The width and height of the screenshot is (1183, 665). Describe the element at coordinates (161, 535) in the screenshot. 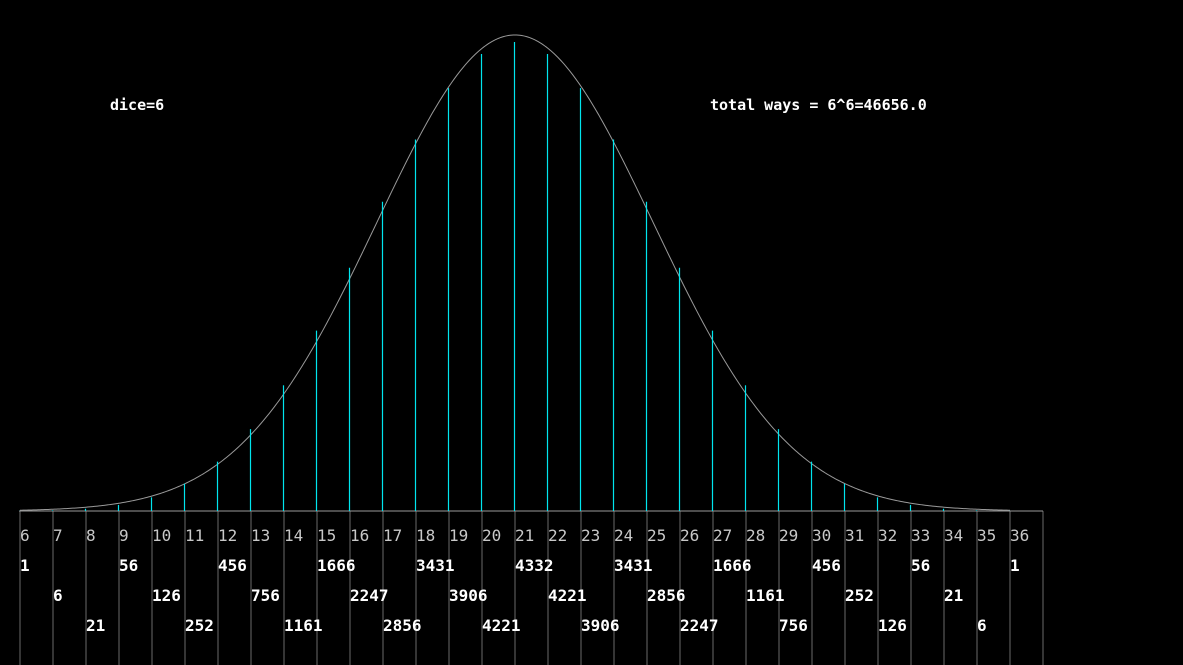

I see `sum-label-10: 10` at that location.